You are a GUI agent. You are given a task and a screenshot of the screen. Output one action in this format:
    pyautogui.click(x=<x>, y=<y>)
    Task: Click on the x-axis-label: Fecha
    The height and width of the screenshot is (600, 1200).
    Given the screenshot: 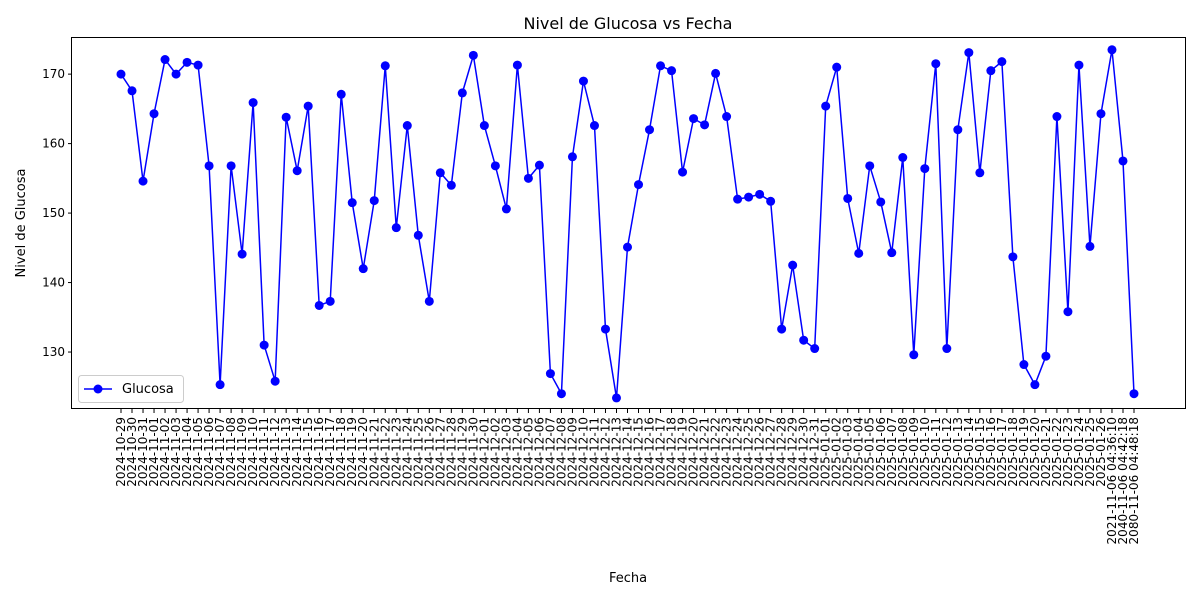 What is the action you would take?
    pyautogui.click(x=628, y=578)
    